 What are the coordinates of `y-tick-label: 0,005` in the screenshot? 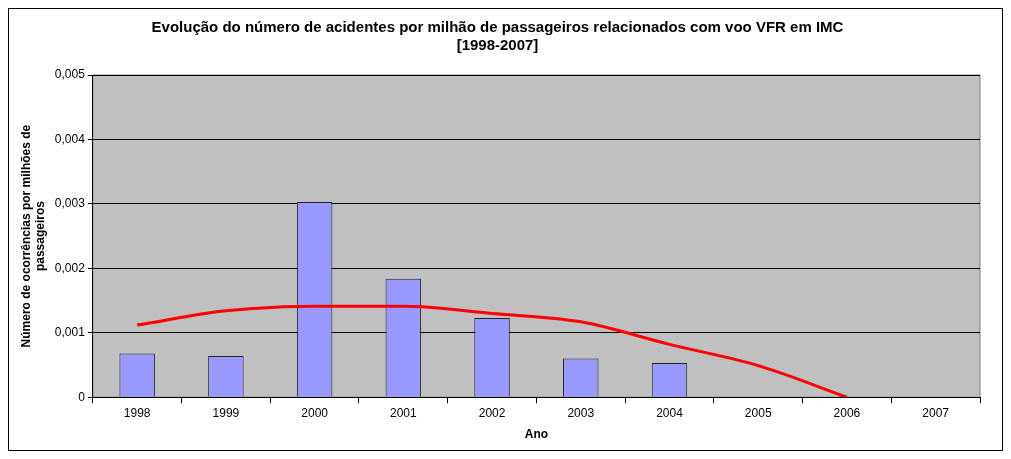 It's located at (70, 74).